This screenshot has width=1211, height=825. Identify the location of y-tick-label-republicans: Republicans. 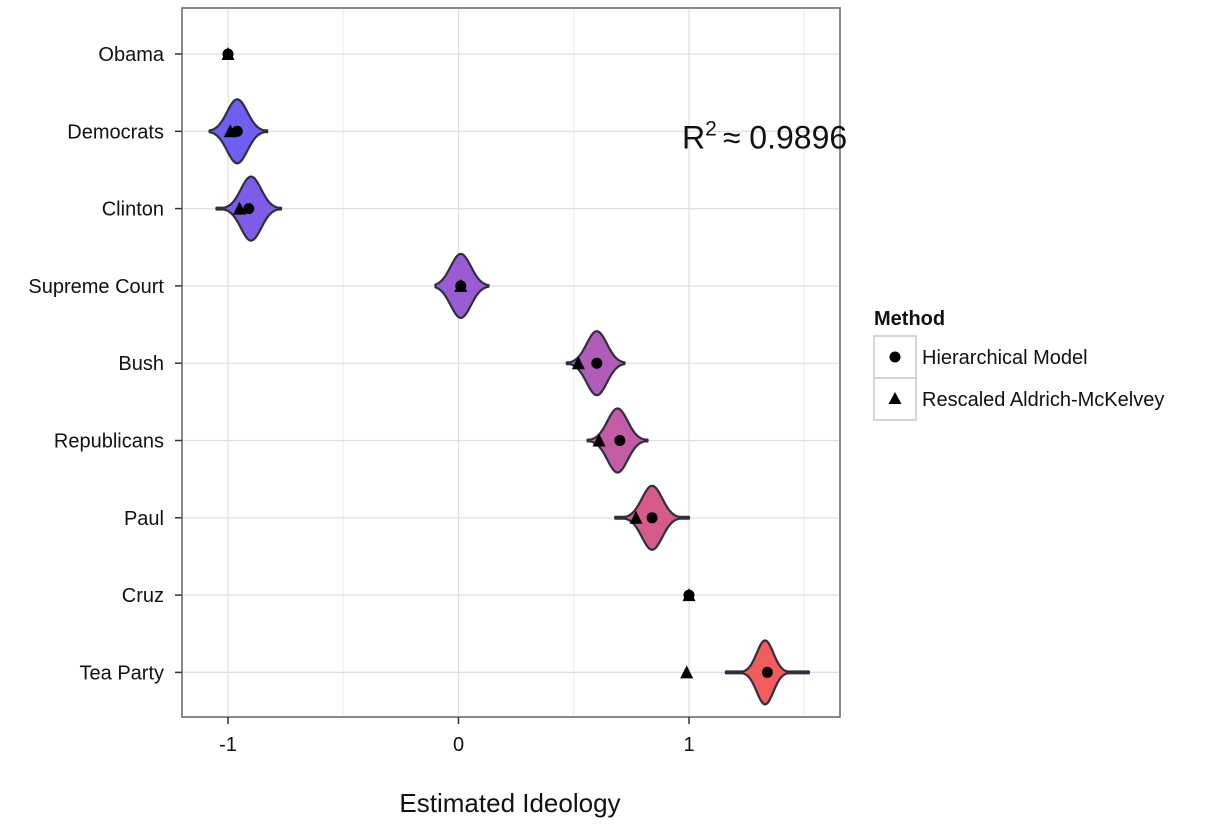
(109, 442).